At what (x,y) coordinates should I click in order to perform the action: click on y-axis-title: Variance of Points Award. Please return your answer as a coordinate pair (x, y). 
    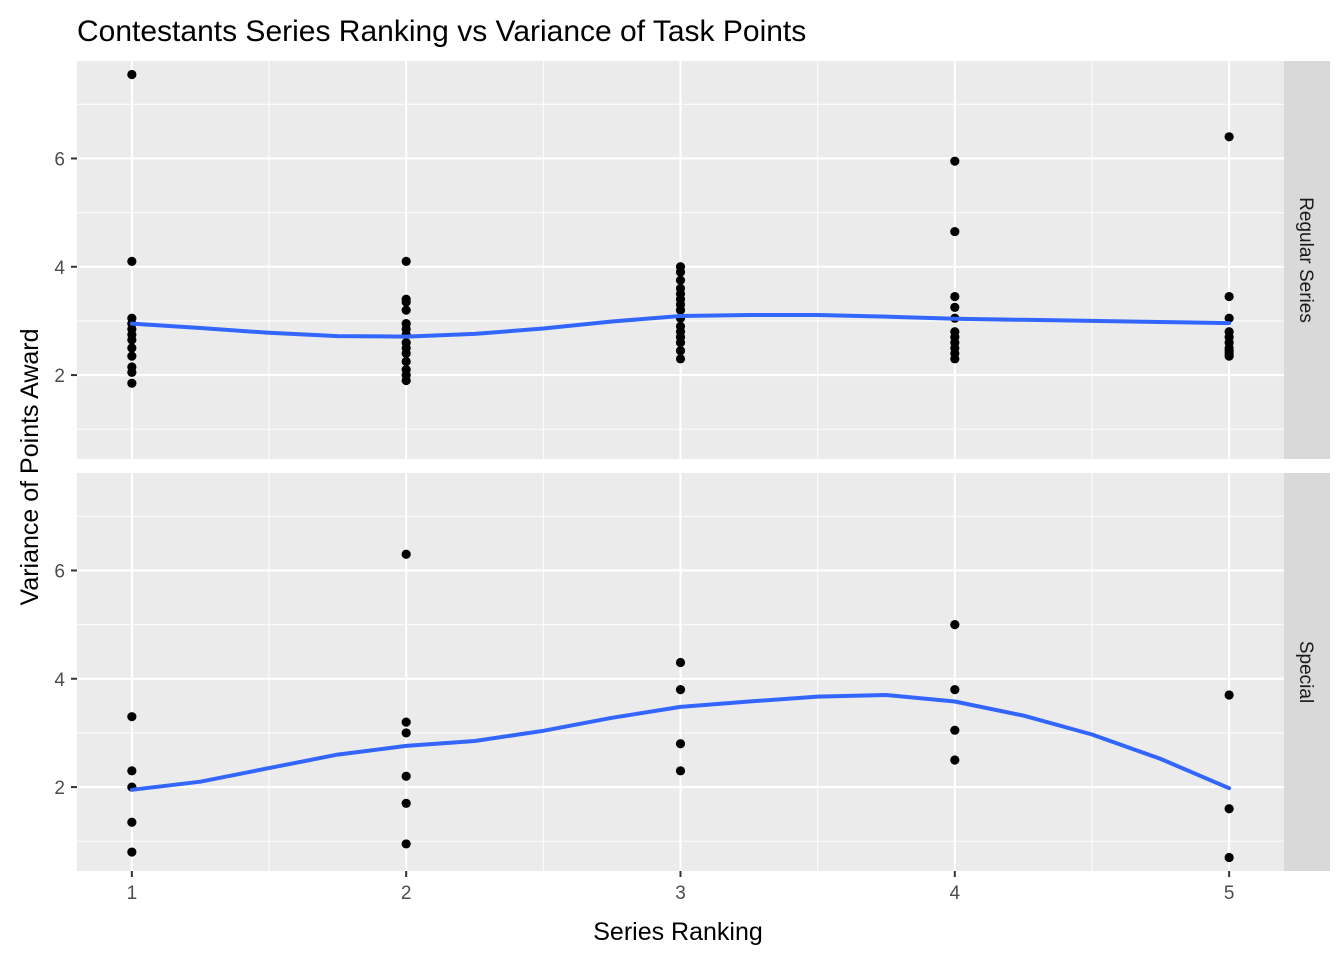
    Looking at the image, I should click on (30, 466).